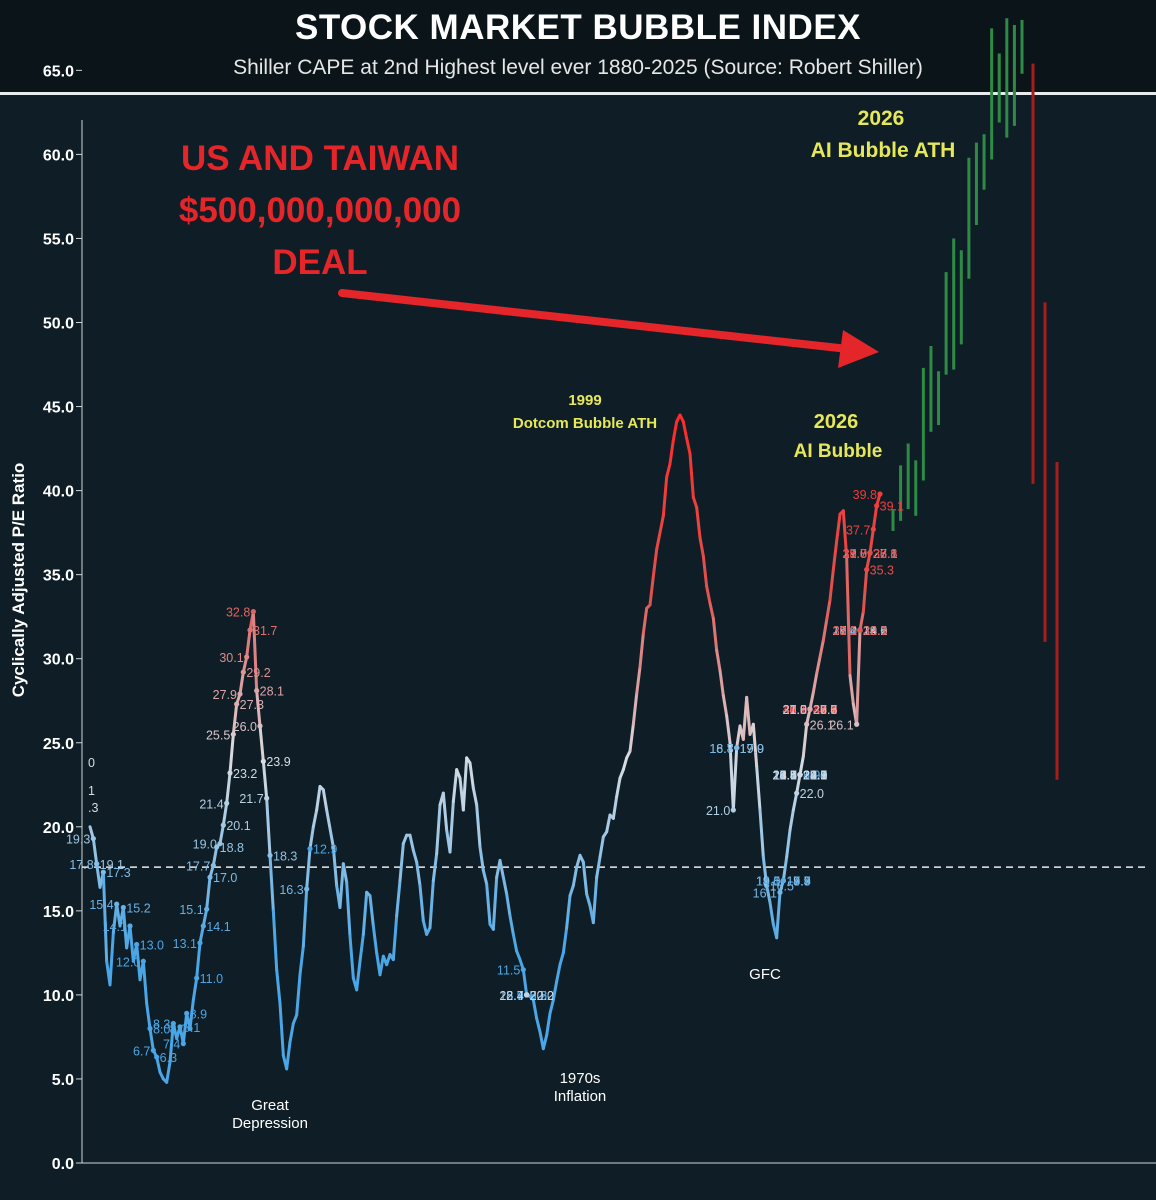 The image size is (1156, 1200). I want to click on data-label: 8.8, so click(538, 996).